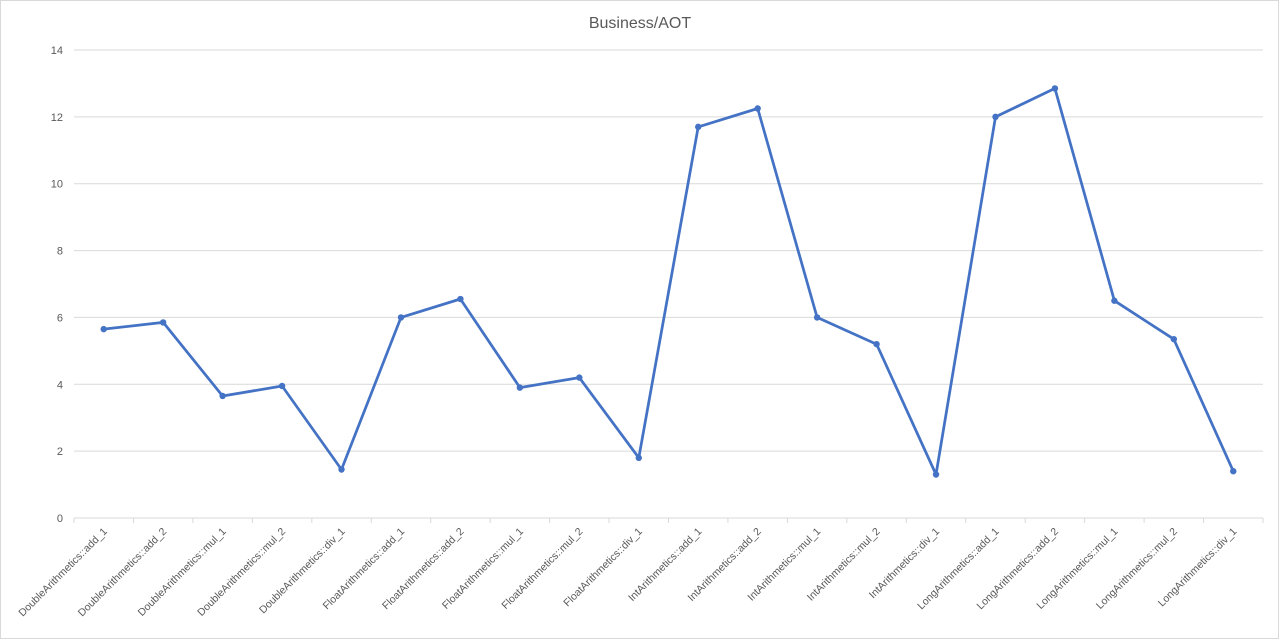 The height and width of the screenshot is (640, 1280). What do you see at coordinates (60, 519) in the screenshot?
I see `y-tick-label: 0` at bounding box center [60, 519].